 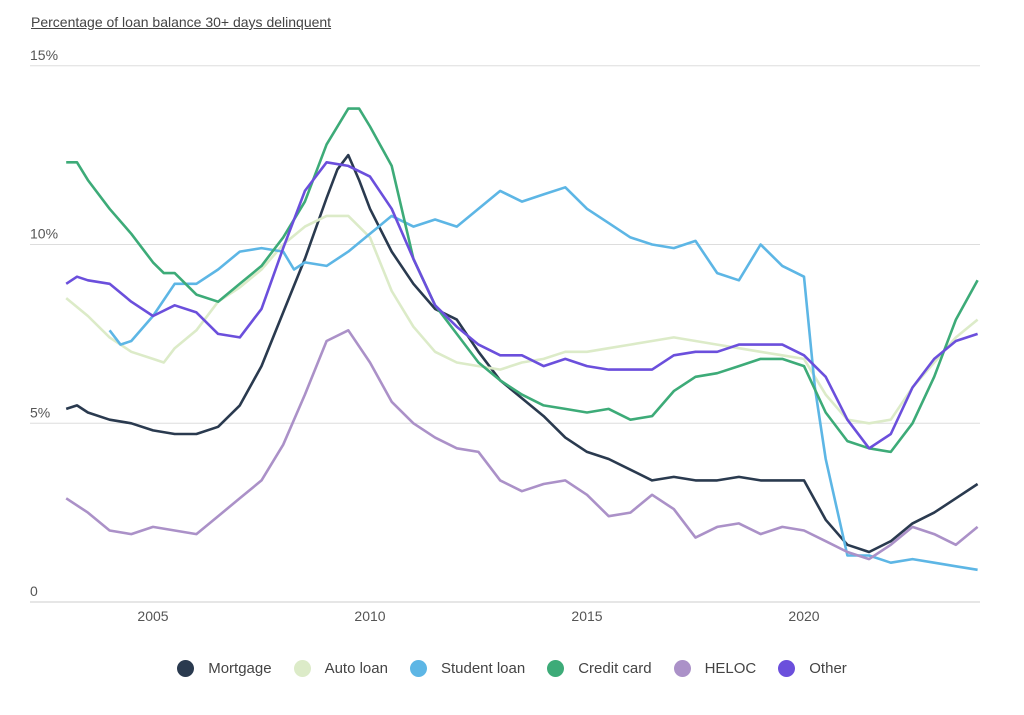 What do you see at coordinates (152, 616) in the screenshot?
I see `x-tick-label: 2005` at bounding box center [152, 616].